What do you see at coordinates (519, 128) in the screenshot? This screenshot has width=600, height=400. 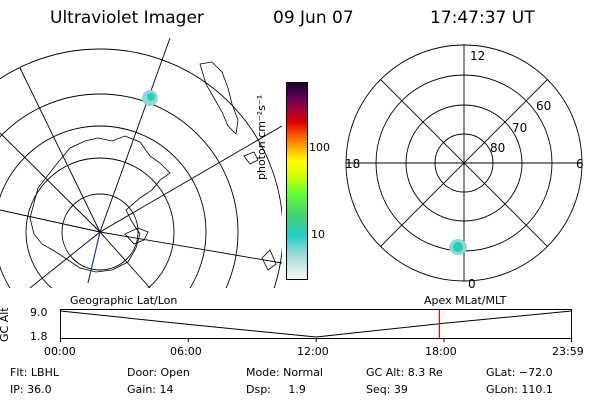 I see `lat-label-70: 70` at bounding box center [519, 128].